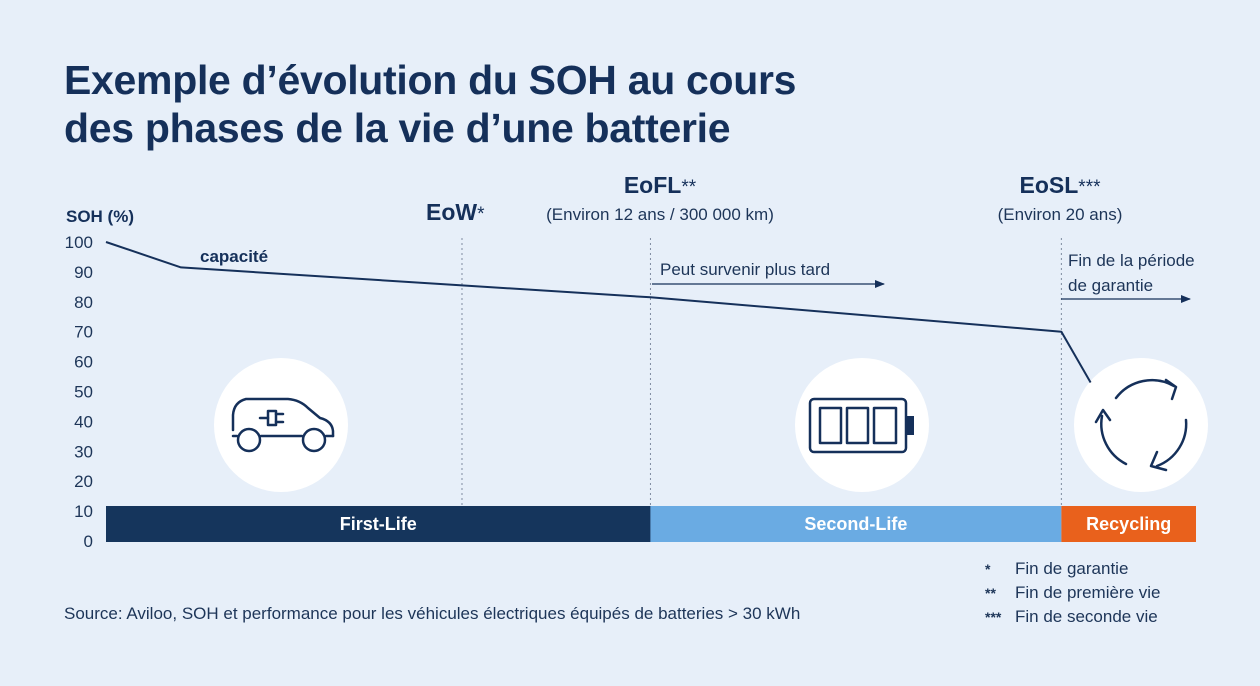  I want to click on footnote-mark: ***, so click(993, 617).